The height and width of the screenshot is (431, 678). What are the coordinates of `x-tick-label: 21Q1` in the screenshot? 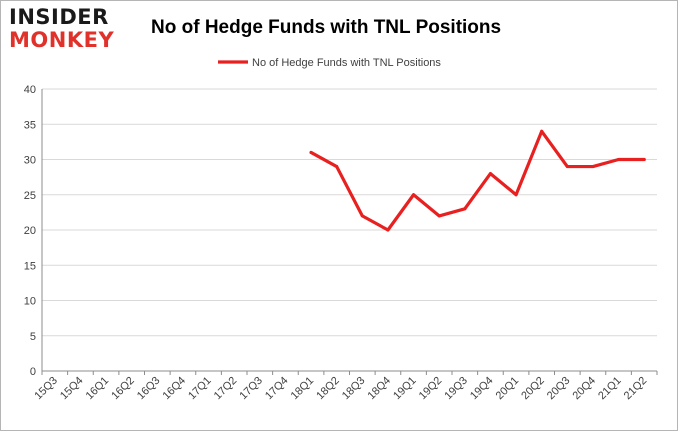 It's located at (610, 389).